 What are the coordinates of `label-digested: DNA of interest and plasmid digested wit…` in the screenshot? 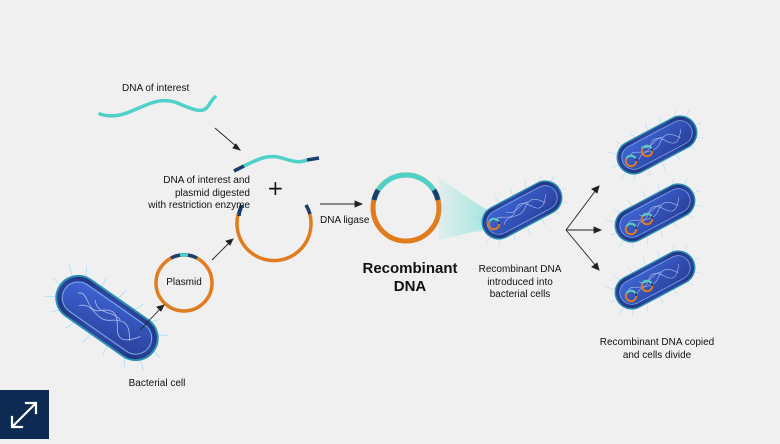 It's located at (199, 193).